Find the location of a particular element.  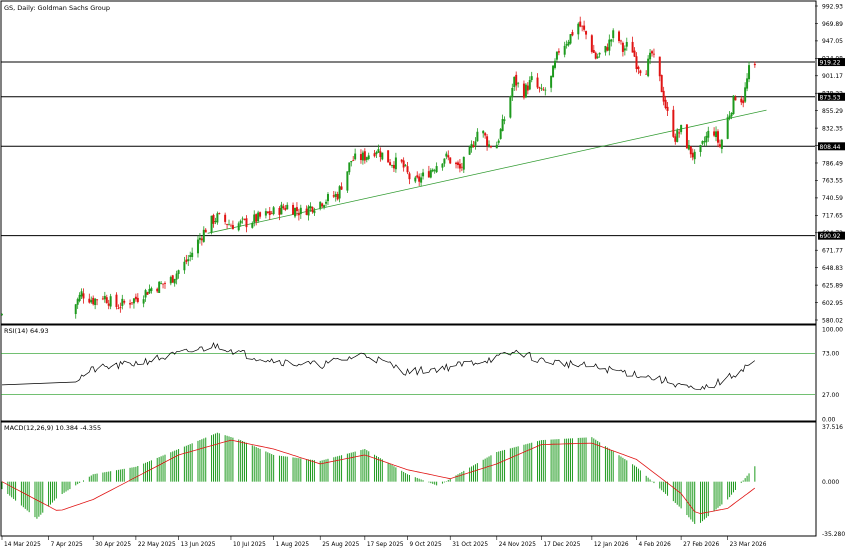

macd-title: MACD(12,26,9) 10.384 -4.355 is located at coordinates (52, 428).